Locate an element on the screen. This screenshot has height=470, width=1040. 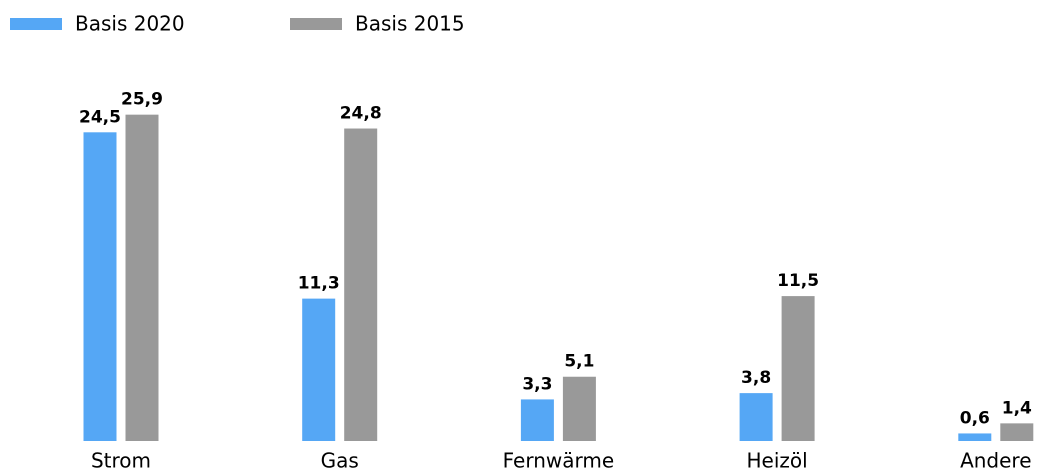
value-label: 11,3 is located at coordinates (319, 284).